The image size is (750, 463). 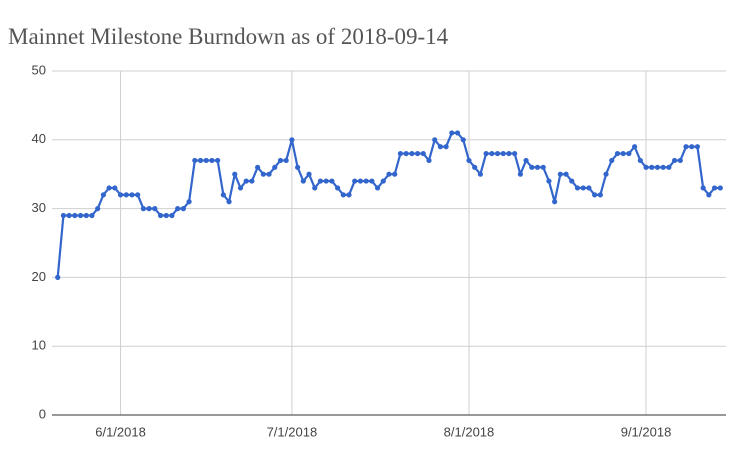 I want to click on x-tick-label: 6/1/2018, so click(x=120, y=431).